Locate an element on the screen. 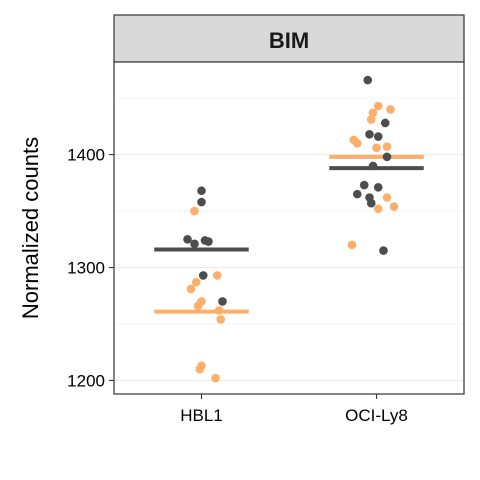 The width and height of the screenshot is (480, 480). y-axis: 1200 1300 1400 is located at coordinates (90, 268).